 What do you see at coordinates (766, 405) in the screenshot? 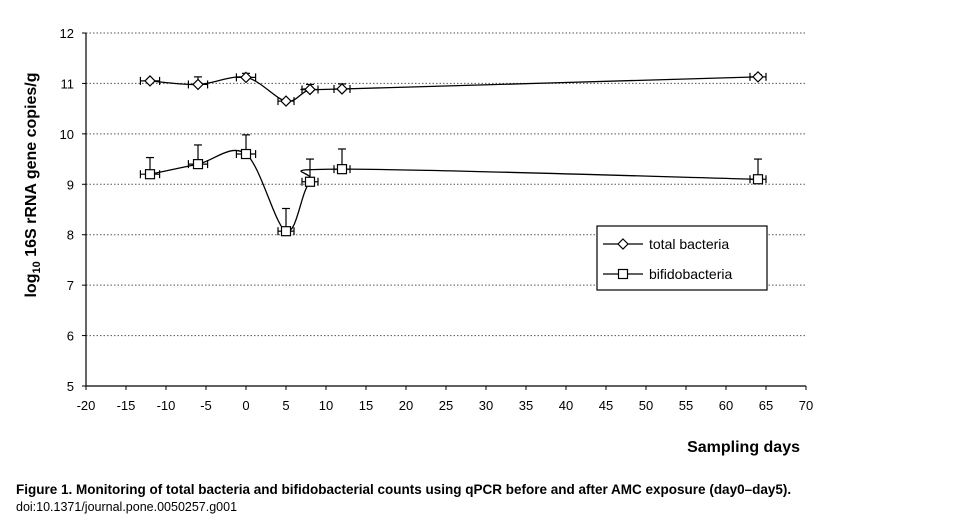
I see `x-tick-label: 65` at bounding box center [766, 405].